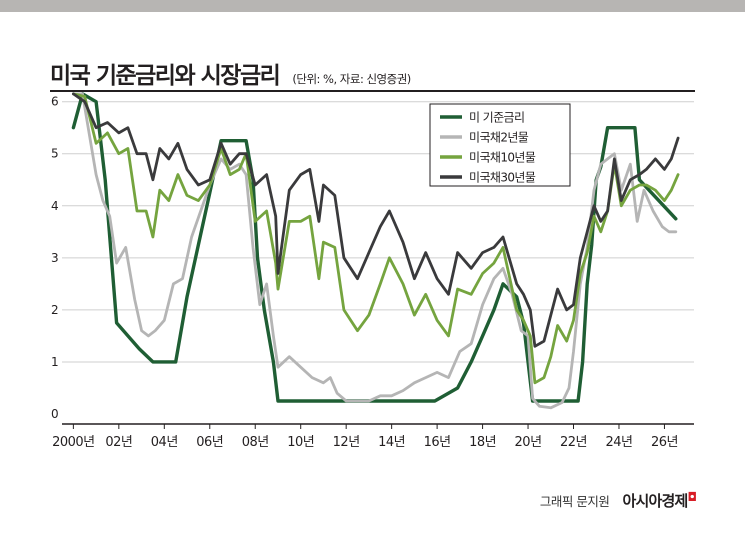 Image resolution: width=745 pixels, height=538 pixels. I want to click on y-tick-label: 1, so click(55, 362).